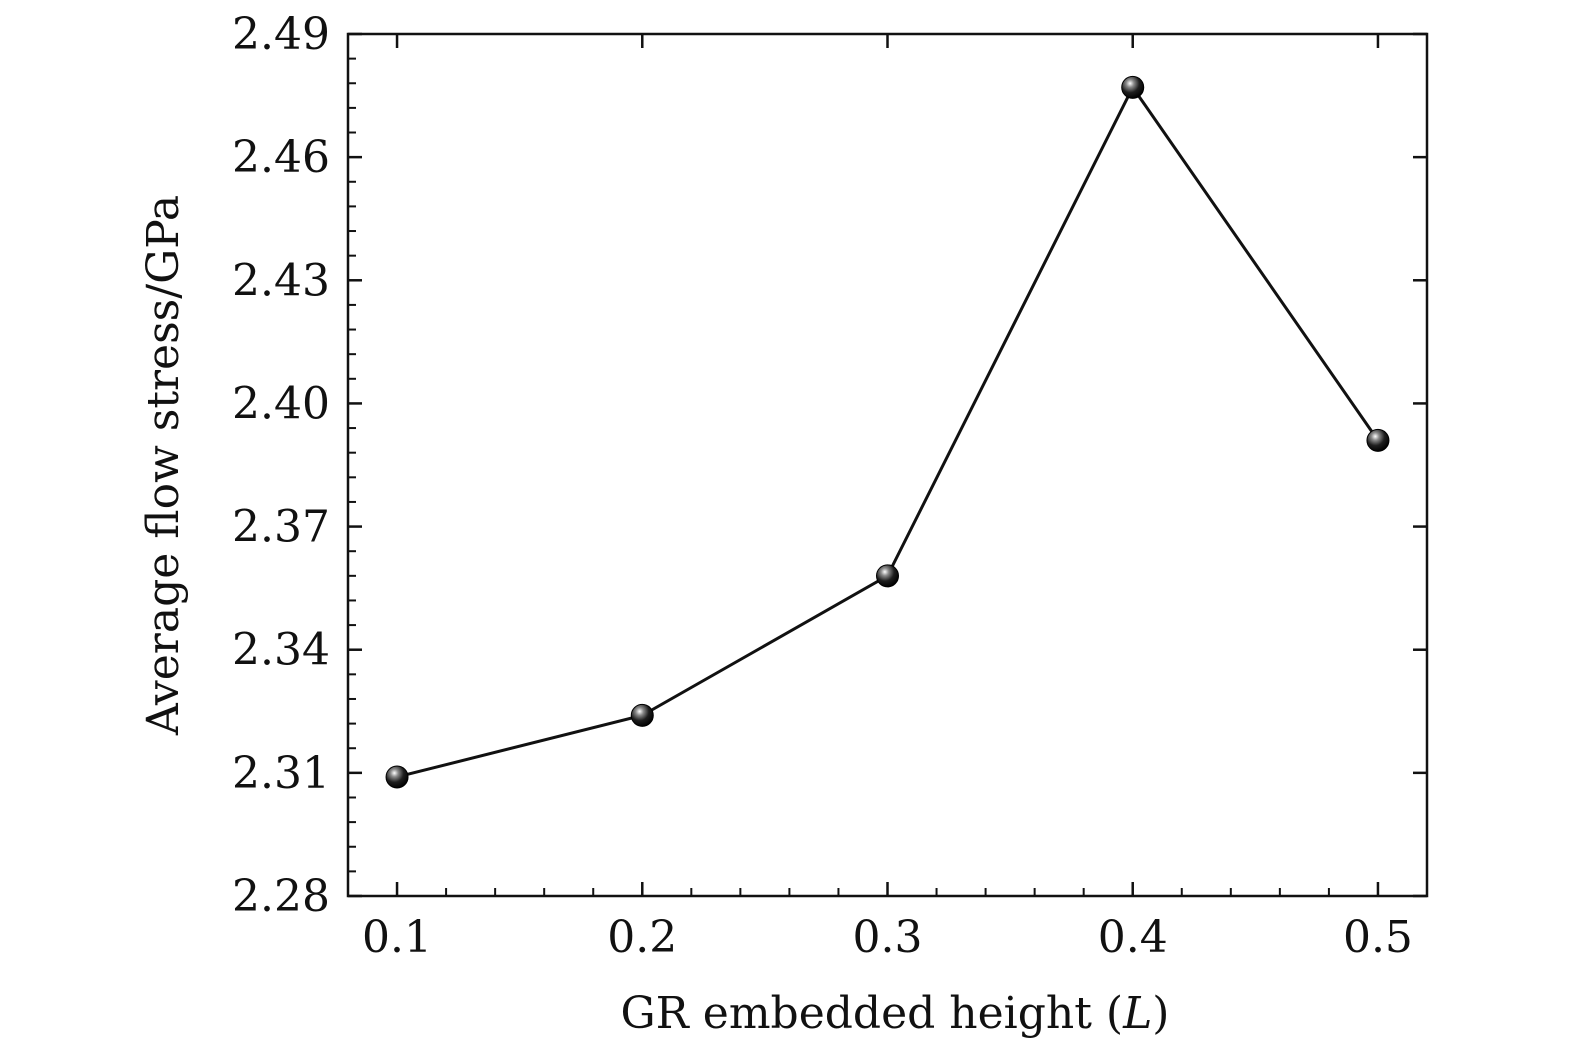  Describe the element at coordinates (1133, 937) in the screenshot. I see `x-tick-label: 0.4` at that location.